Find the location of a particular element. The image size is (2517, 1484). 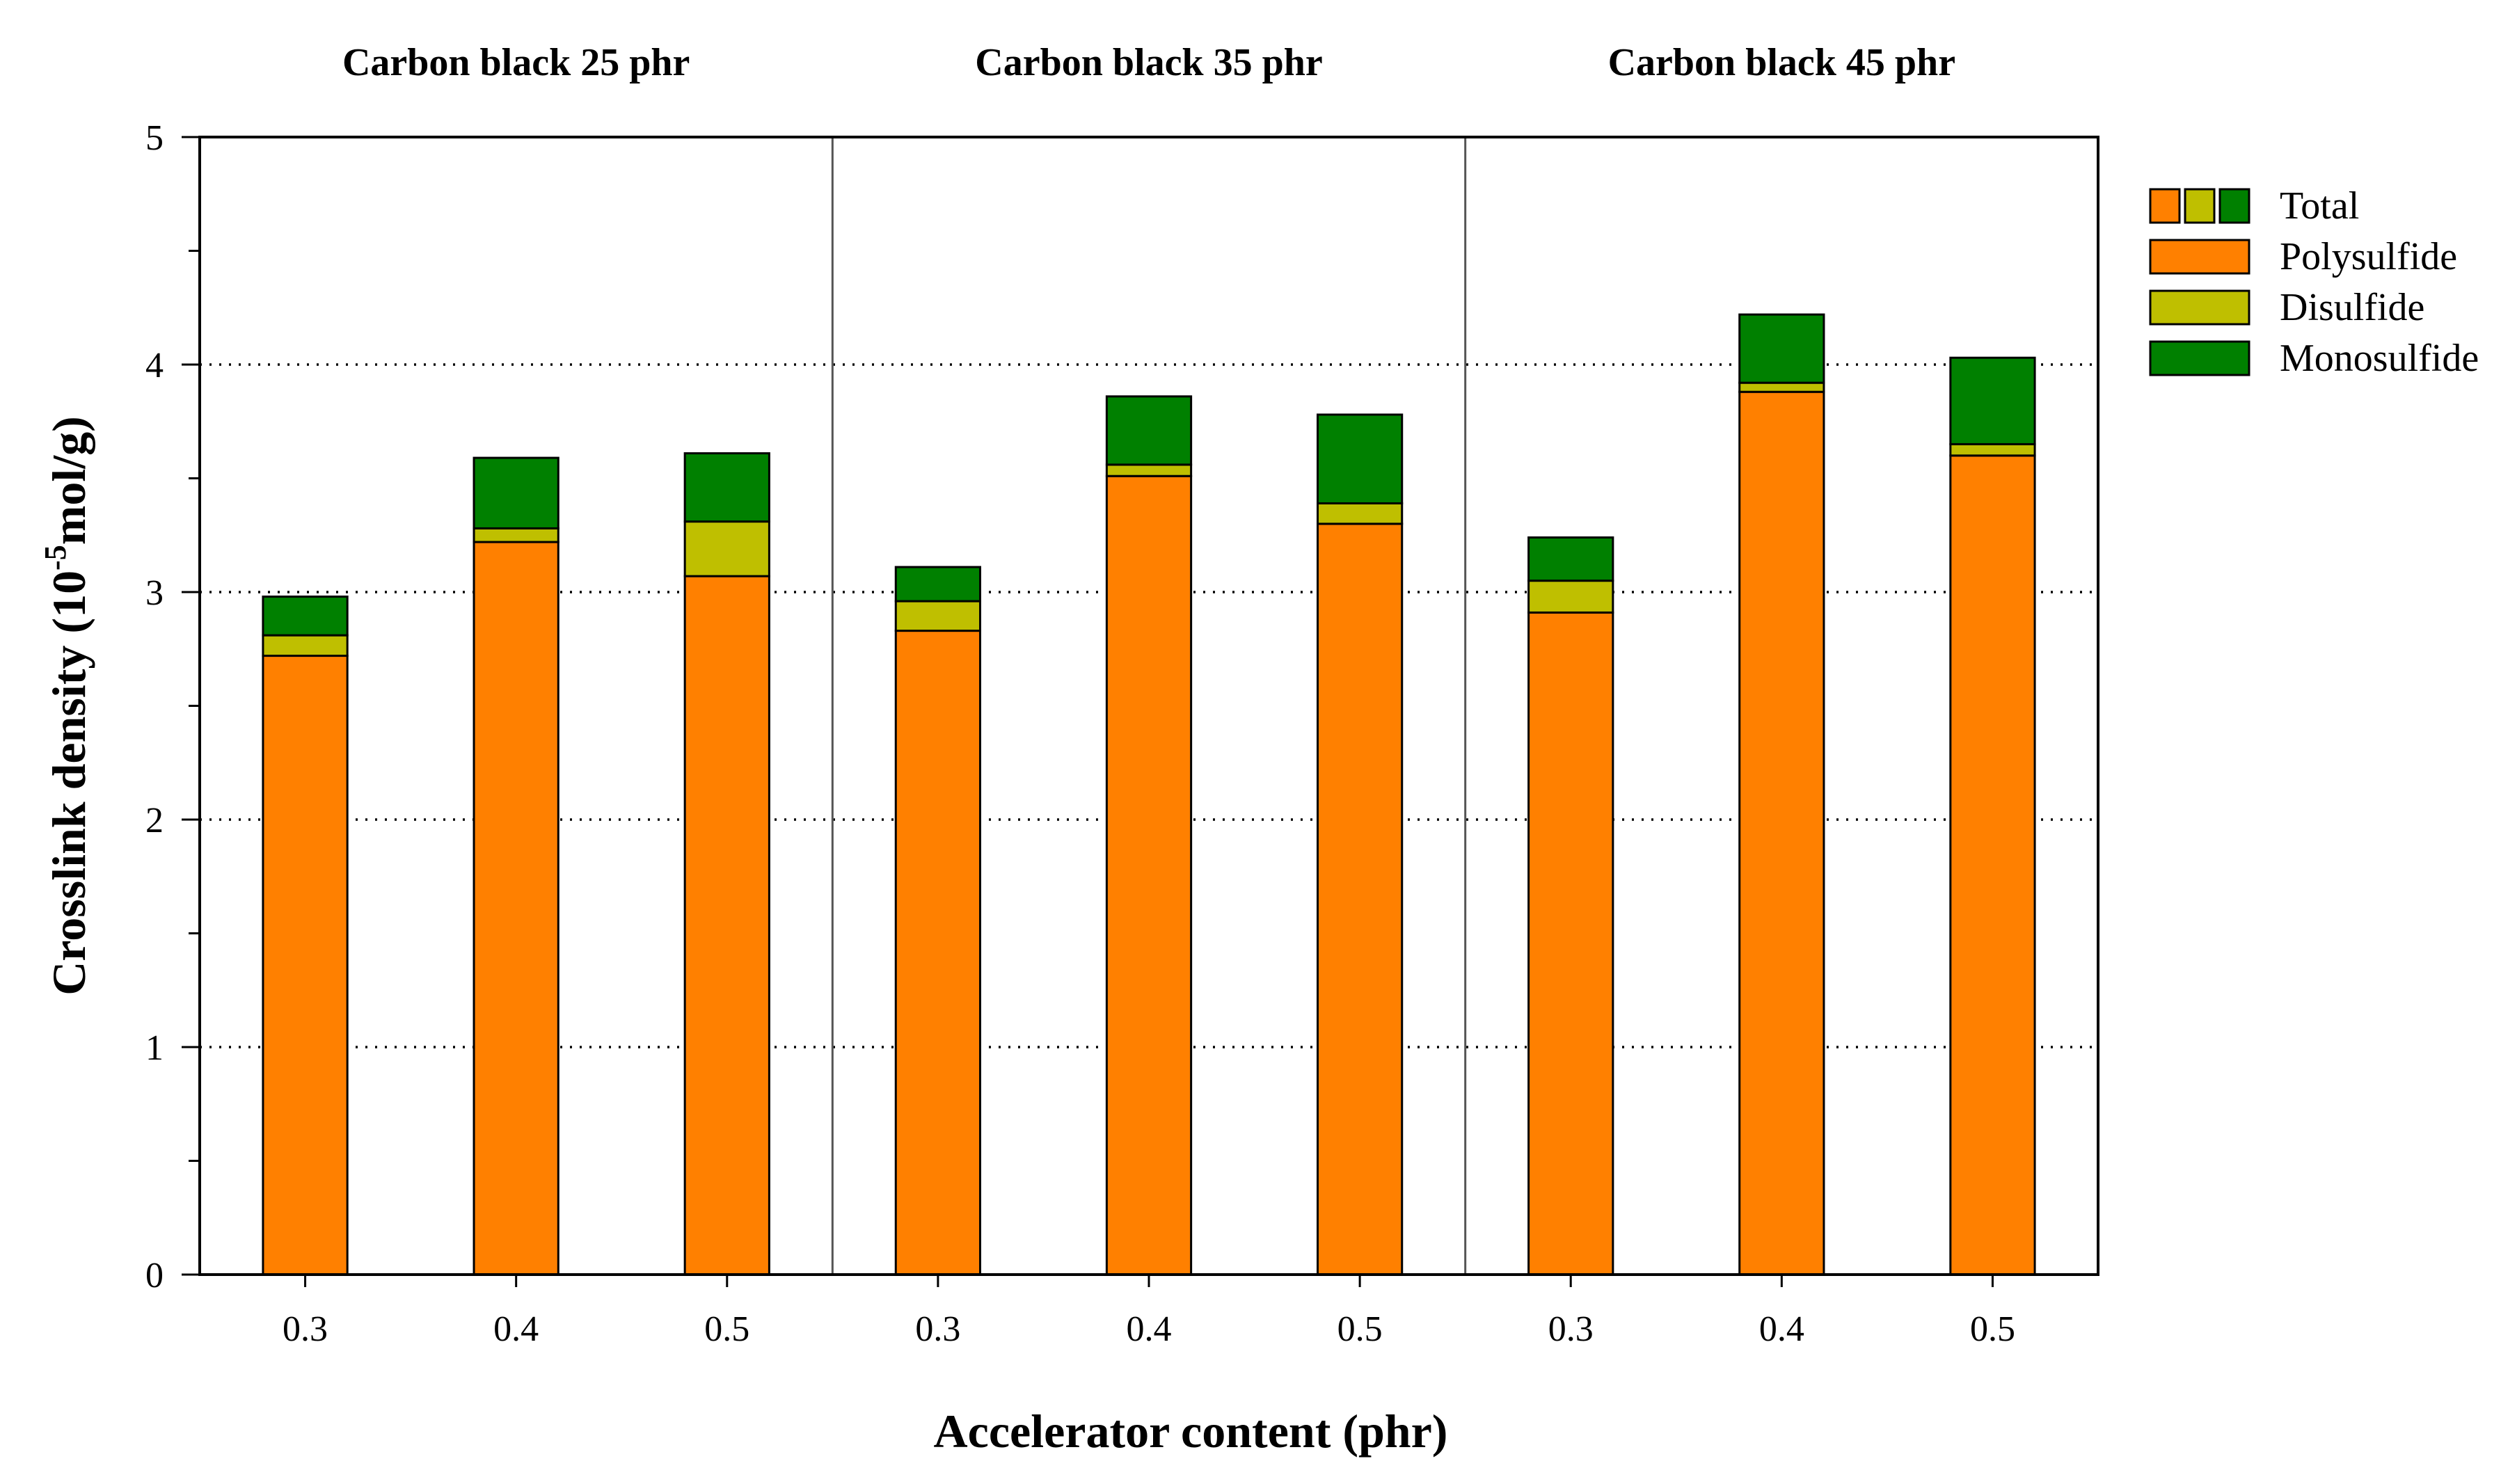

group-title-2: Carbon black 35 phr is located at coordinates (1148, 63).